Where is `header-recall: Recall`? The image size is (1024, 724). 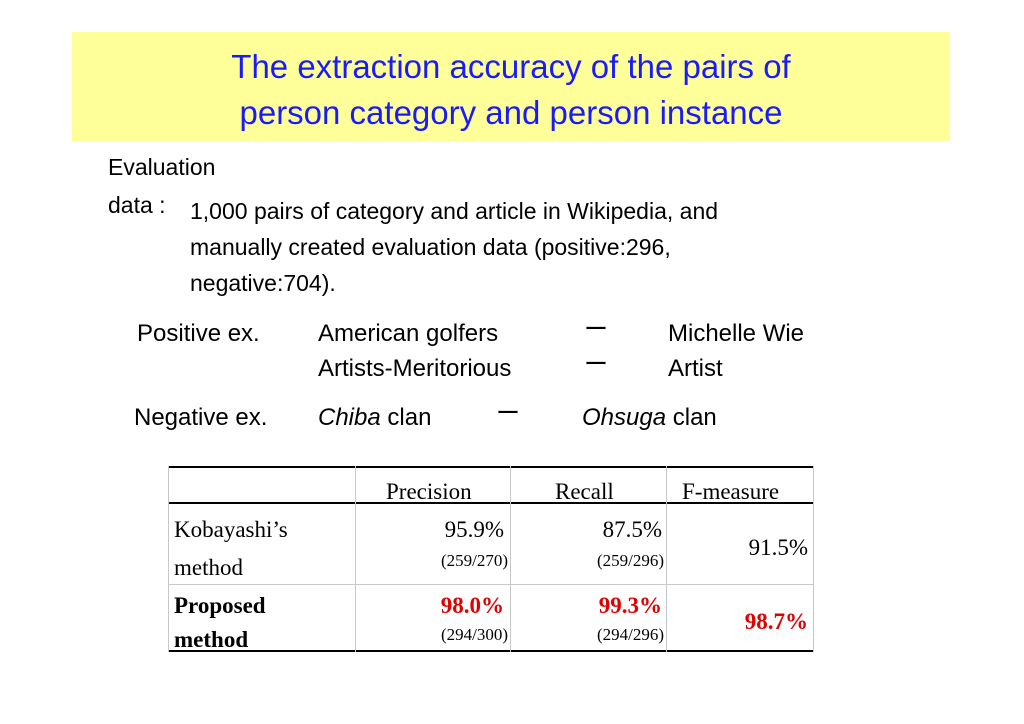 header-recall: Recall is located at coordinates (584, 491).